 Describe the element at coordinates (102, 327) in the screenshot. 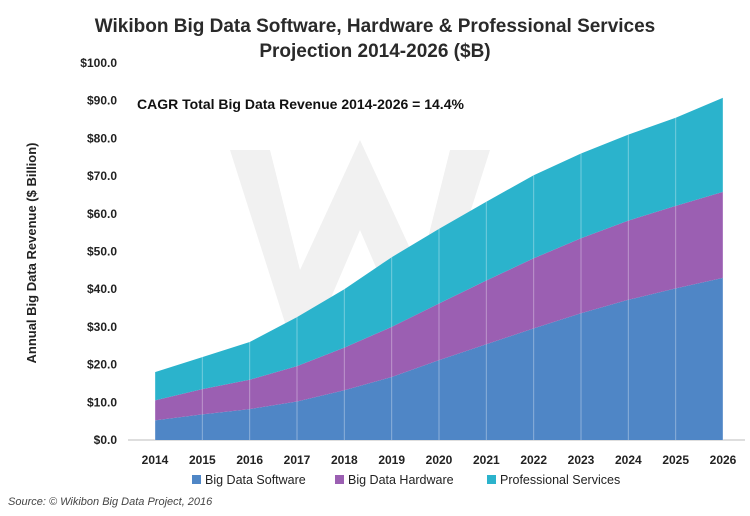

I see `y-tick-label: $30.0` at that location.